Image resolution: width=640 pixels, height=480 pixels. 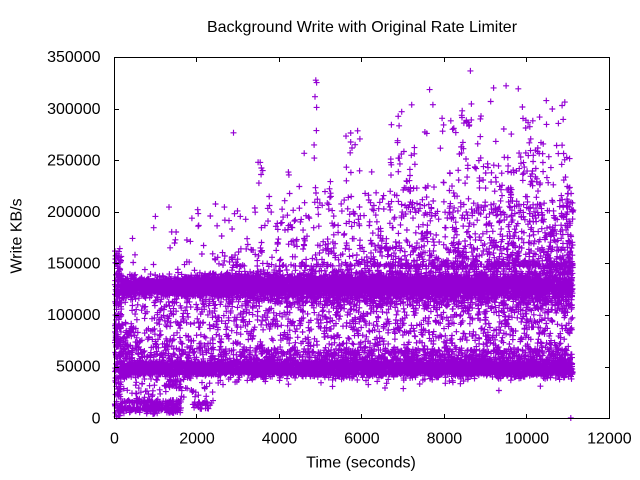 What do you see at coordinates (197, 438) in the screenshot?
I see `svg-text: 2000` at bounding box center [197, 438].